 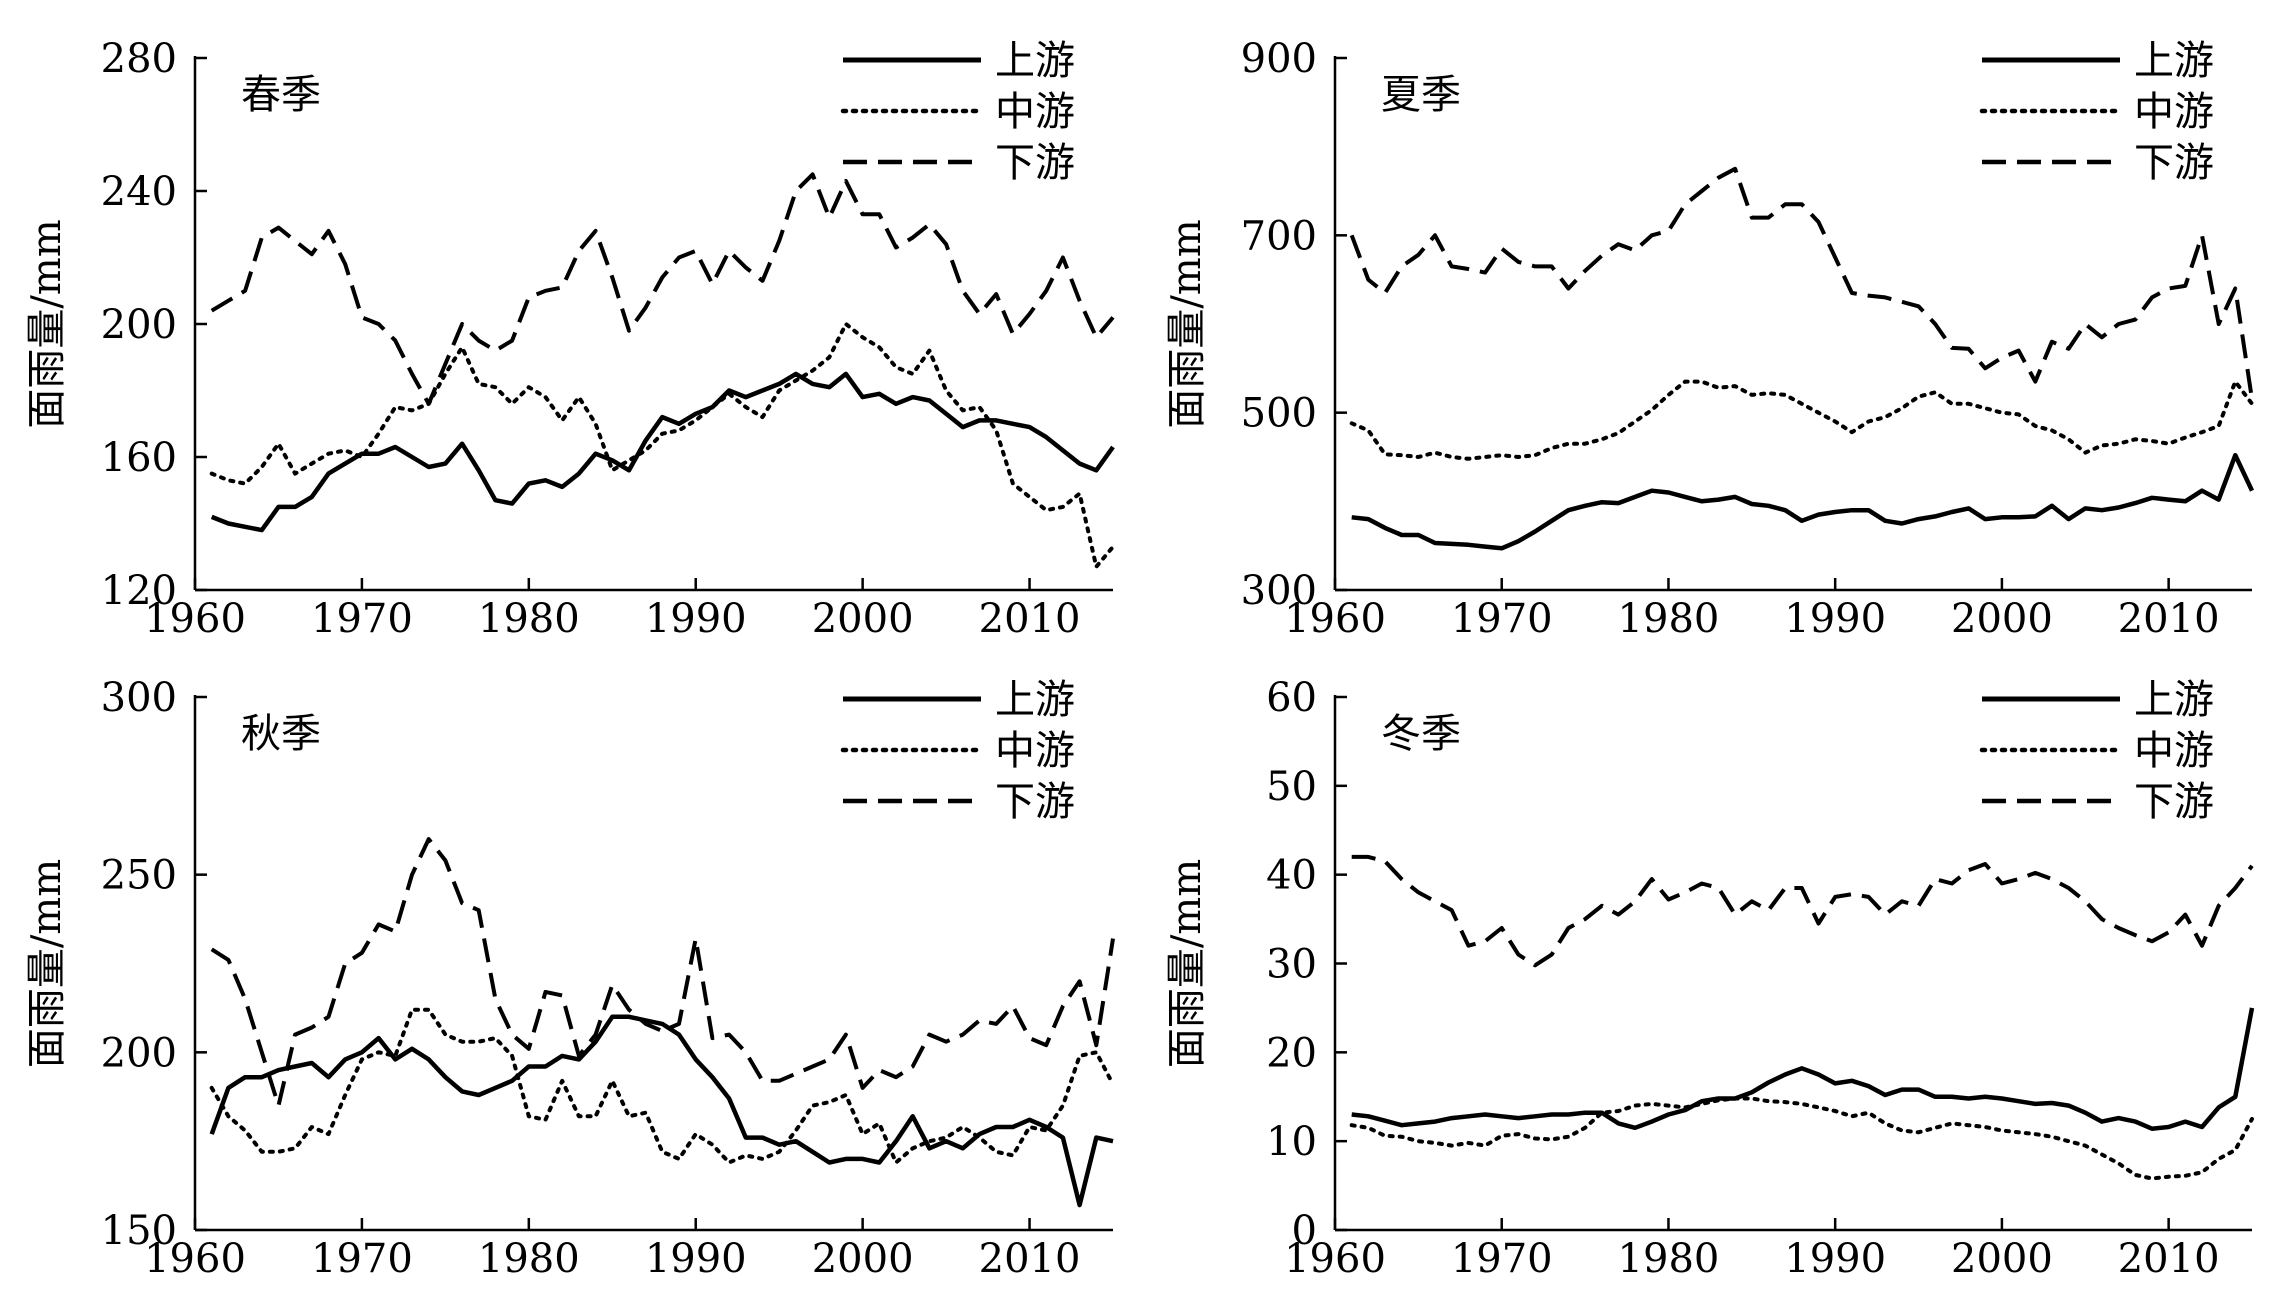 What do you see at coordinates (1304, 1231) in the screenshot?
I see `y-tick-label: 0` at bounding box center [1304, 1231].